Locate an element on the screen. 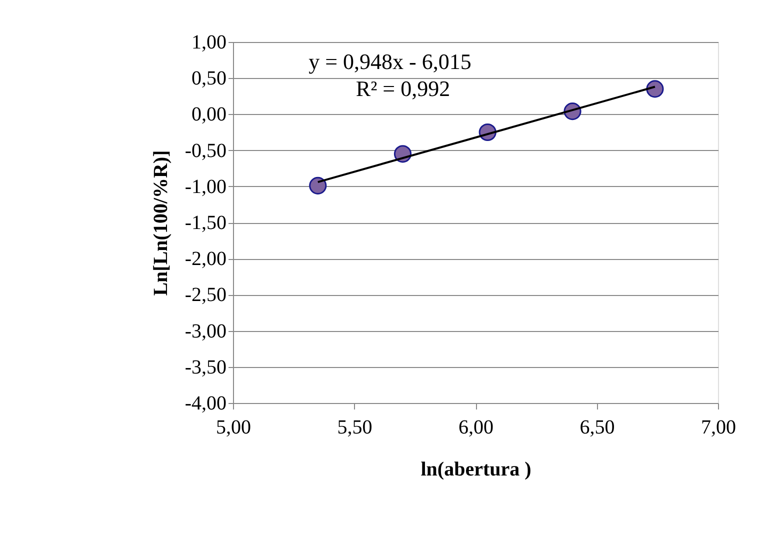  y-tick-label: -2,50 is located at coordinates (205, 295).